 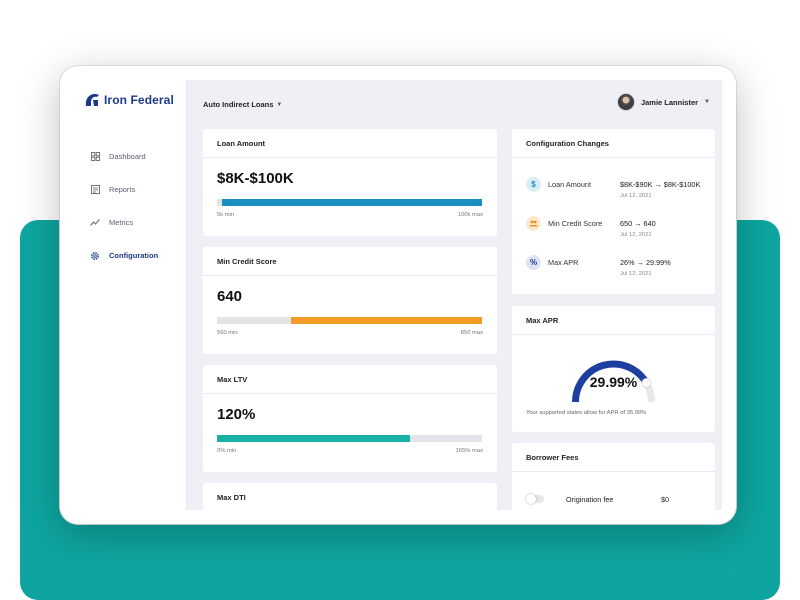 What do you see at coordinates (638, 223) in the screenshot?
I see `change-value: 650 → 640` at bounding box center [638, 223].